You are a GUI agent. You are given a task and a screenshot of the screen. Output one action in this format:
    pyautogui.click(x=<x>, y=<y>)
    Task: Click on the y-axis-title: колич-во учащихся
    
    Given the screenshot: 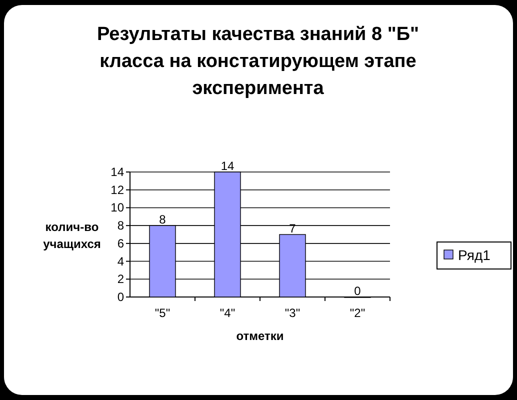 What is the action you would take?
    pyautogui.click(x=72, y=235)
    